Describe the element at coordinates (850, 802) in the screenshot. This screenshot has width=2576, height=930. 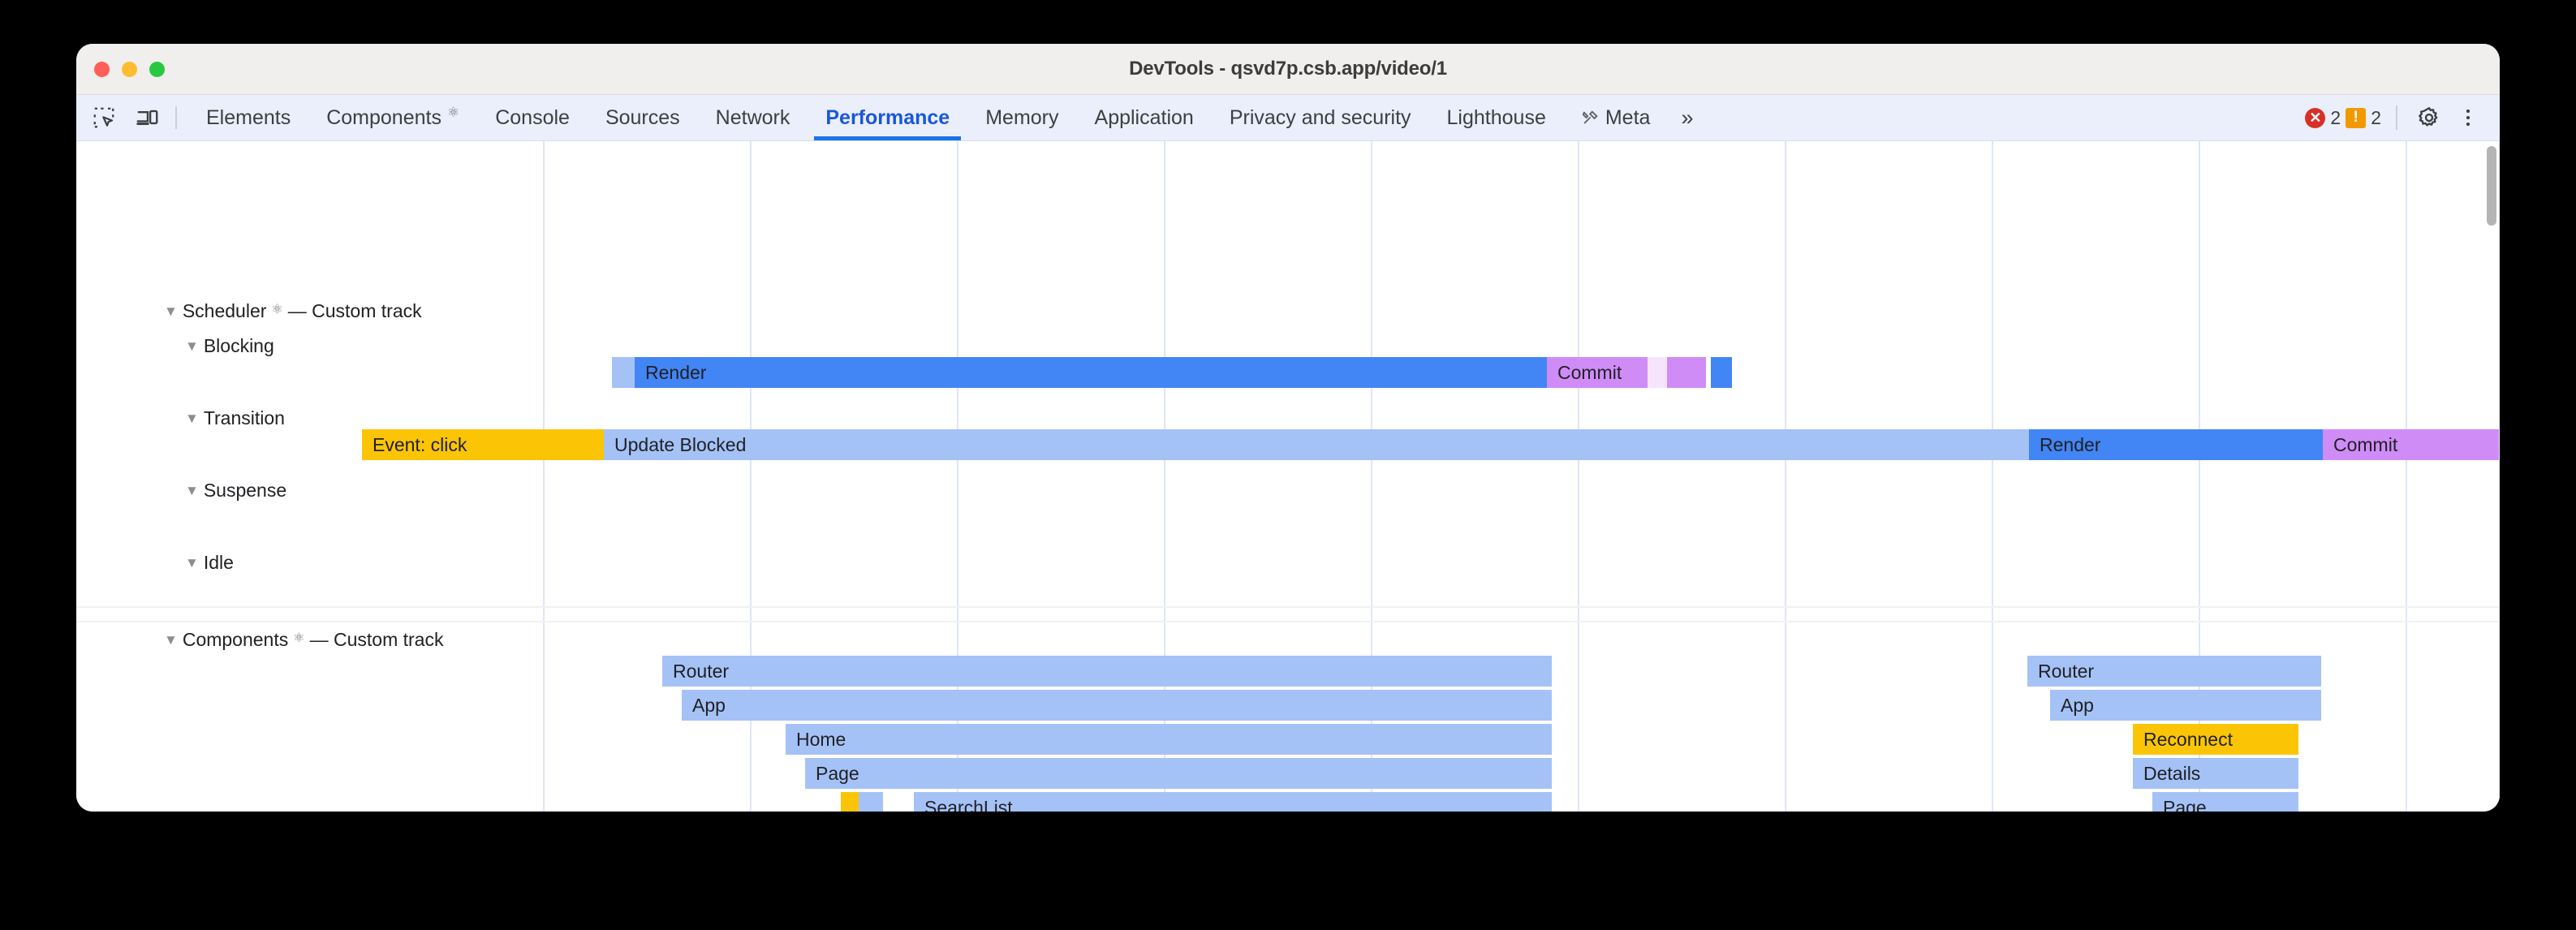
I see `flame-bar-c5` at that location.